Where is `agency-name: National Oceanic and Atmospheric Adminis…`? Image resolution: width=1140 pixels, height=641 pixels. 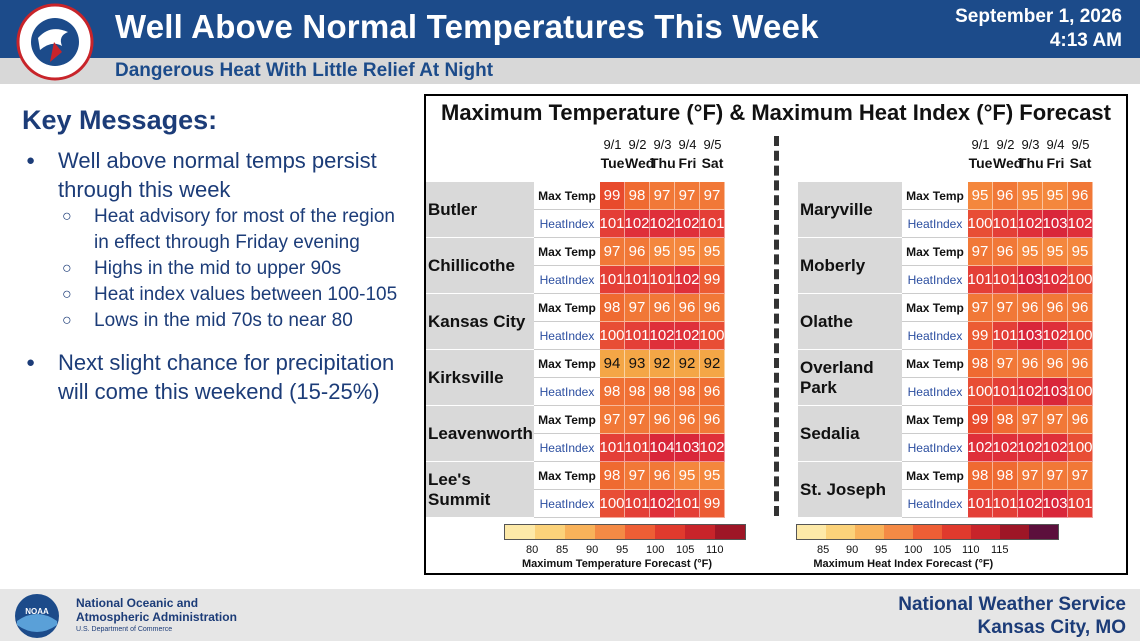
agency-name: National Oceanic and Atmospheric Adminis… is located at coordinates (156, 610).